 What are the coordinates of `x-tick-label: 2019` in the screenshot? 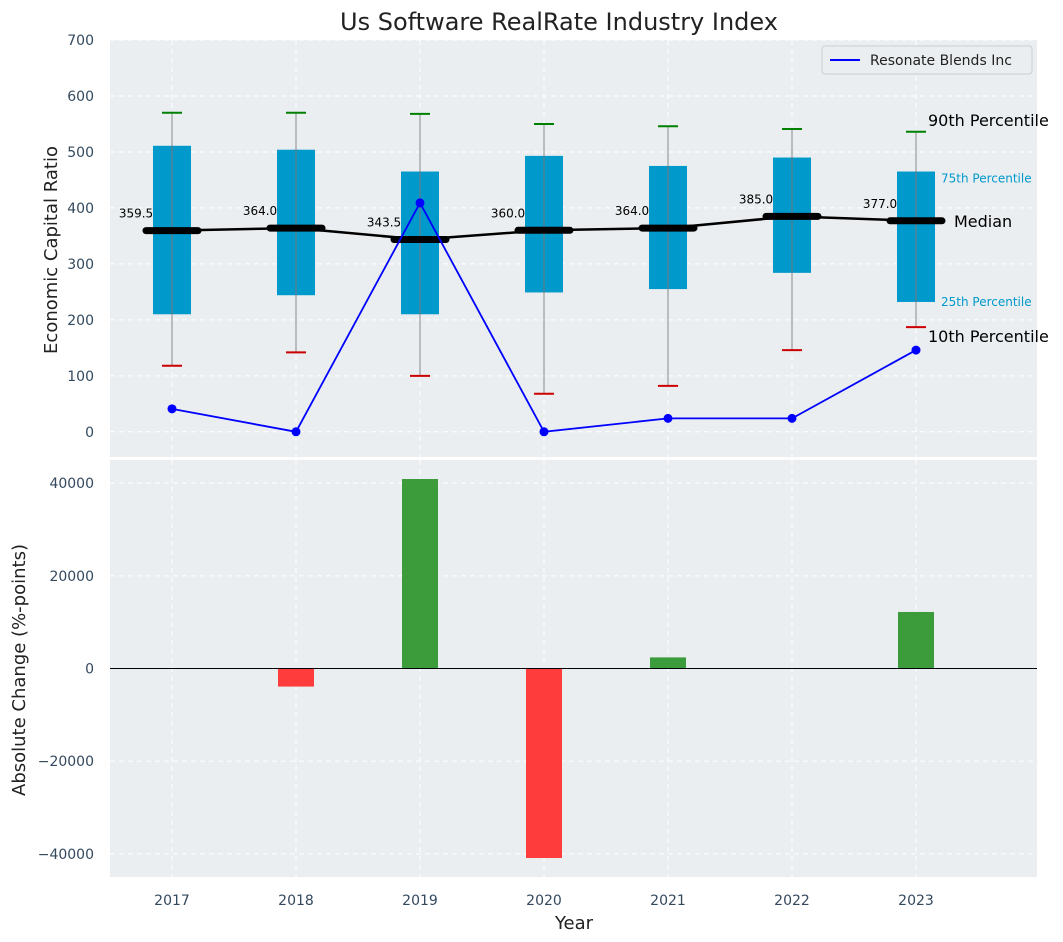 It's located at (420, 901).